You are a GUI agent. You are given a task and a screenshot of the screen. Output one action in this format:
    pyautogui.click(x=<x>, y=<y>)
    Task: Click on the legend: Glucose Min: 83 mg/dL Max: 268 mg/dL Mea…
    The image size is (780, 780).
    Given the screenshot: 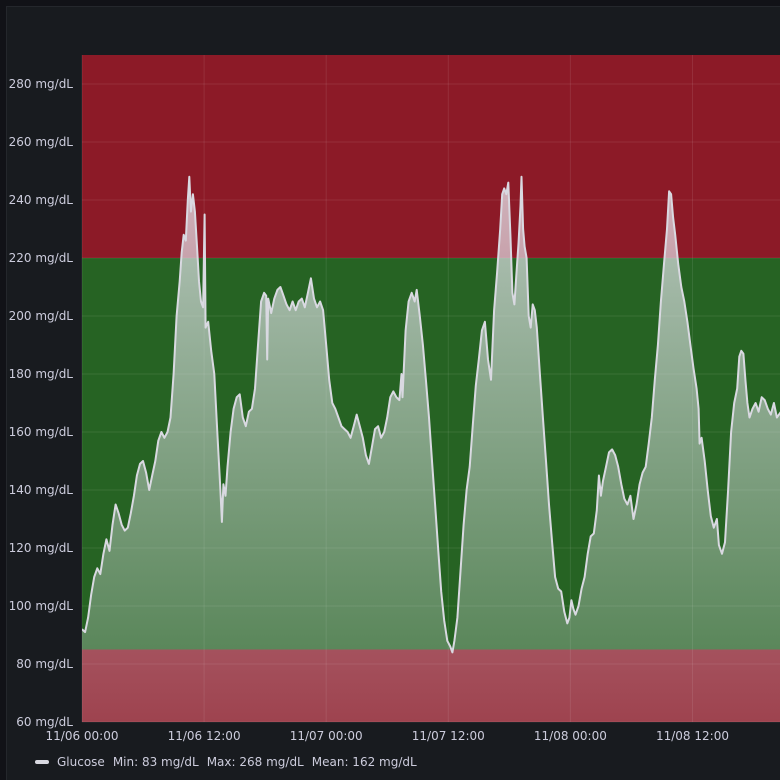 What is the action you would take?
    pyautogui.click(x=226, y=762)
    